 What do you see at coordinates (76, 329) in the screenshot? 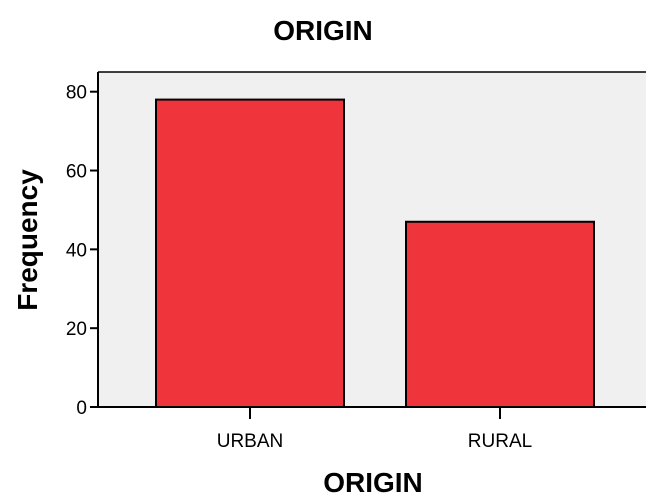
I see `y-tick-label: 20` at bounding box center [76, 329].